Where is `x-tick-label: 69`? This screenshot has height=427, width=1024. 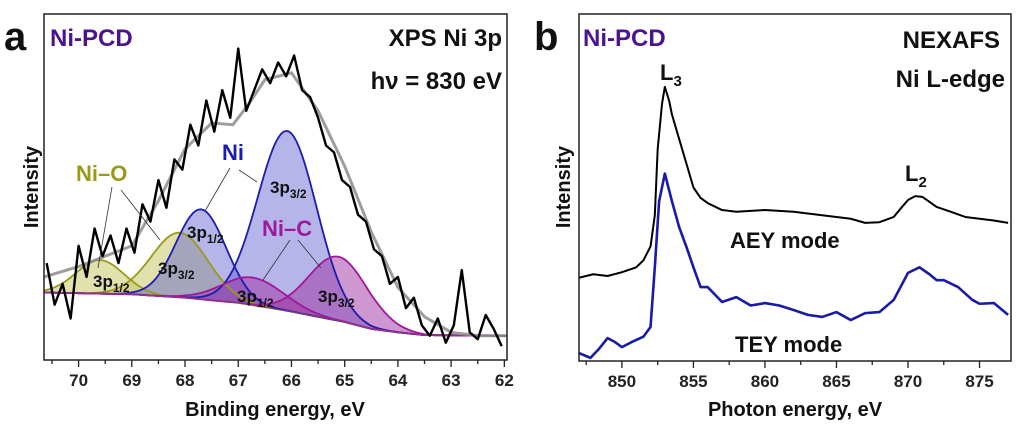 x-tick-label: 69 is located at coordinates (131, 380).